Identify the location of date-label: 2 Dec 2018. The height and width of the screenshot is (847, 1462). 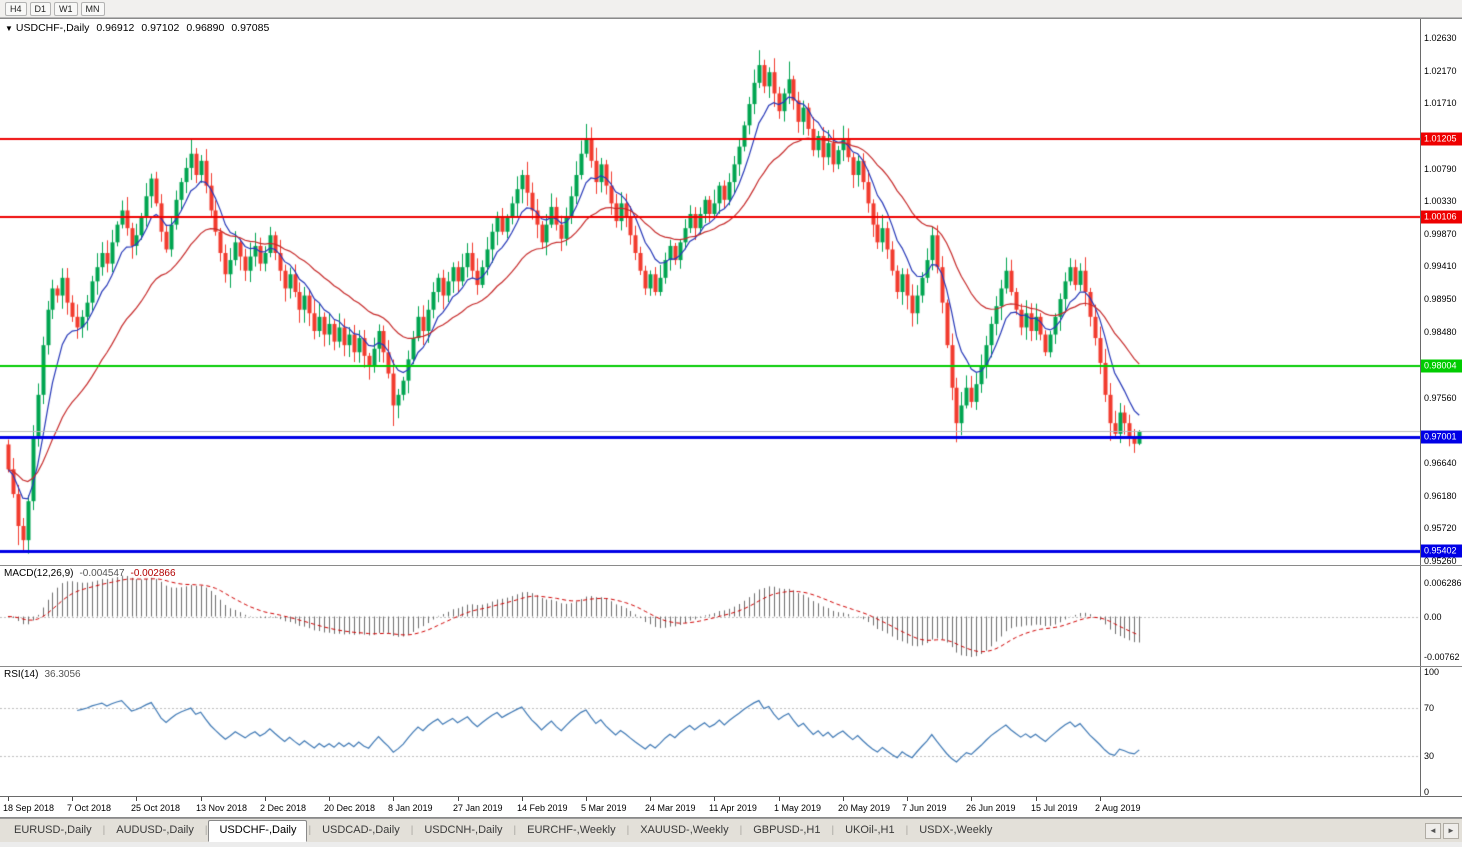
(283, 808).